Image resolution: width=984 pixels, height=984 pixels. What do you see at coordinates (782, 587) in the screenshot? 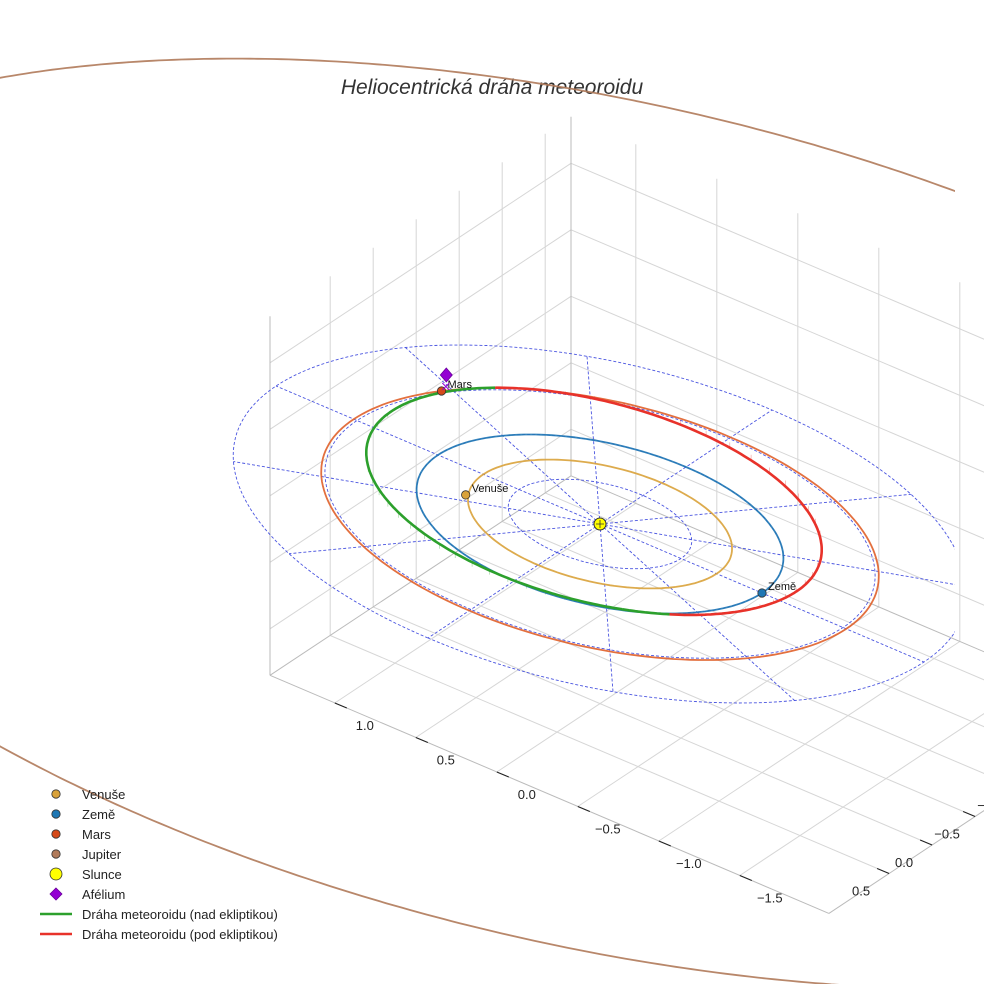
I see `planet-label: Země` at bounding box center [782, 587].